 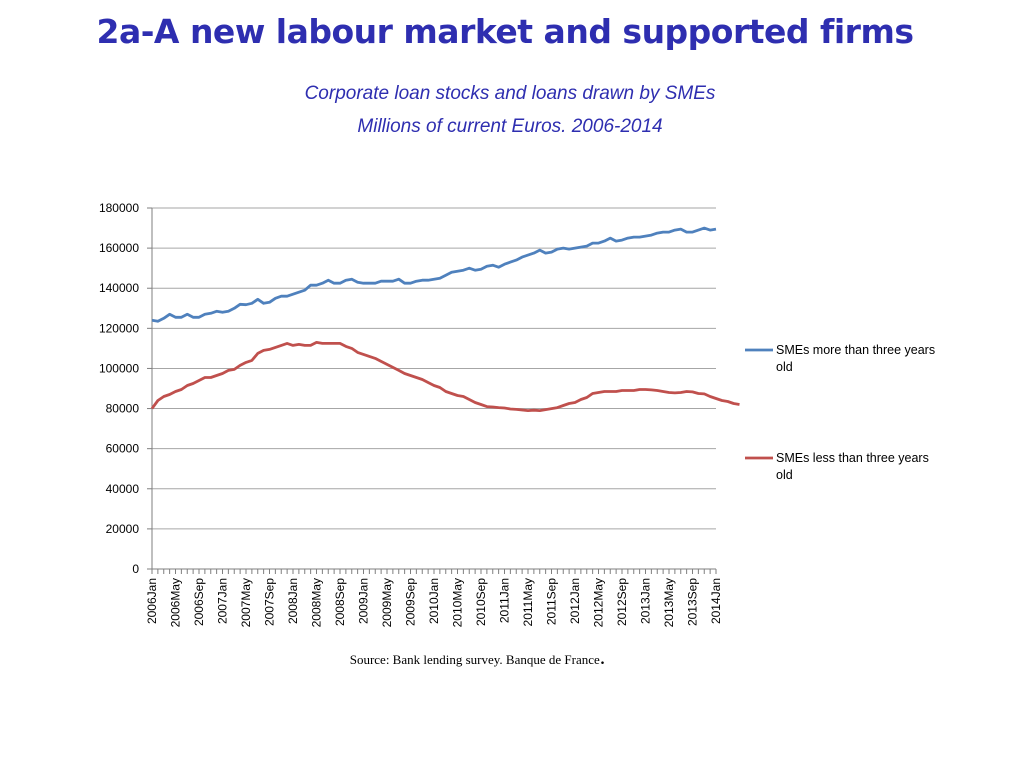 I want to click on x-tick-label: 2014Jan, so click(x=716, y=601).